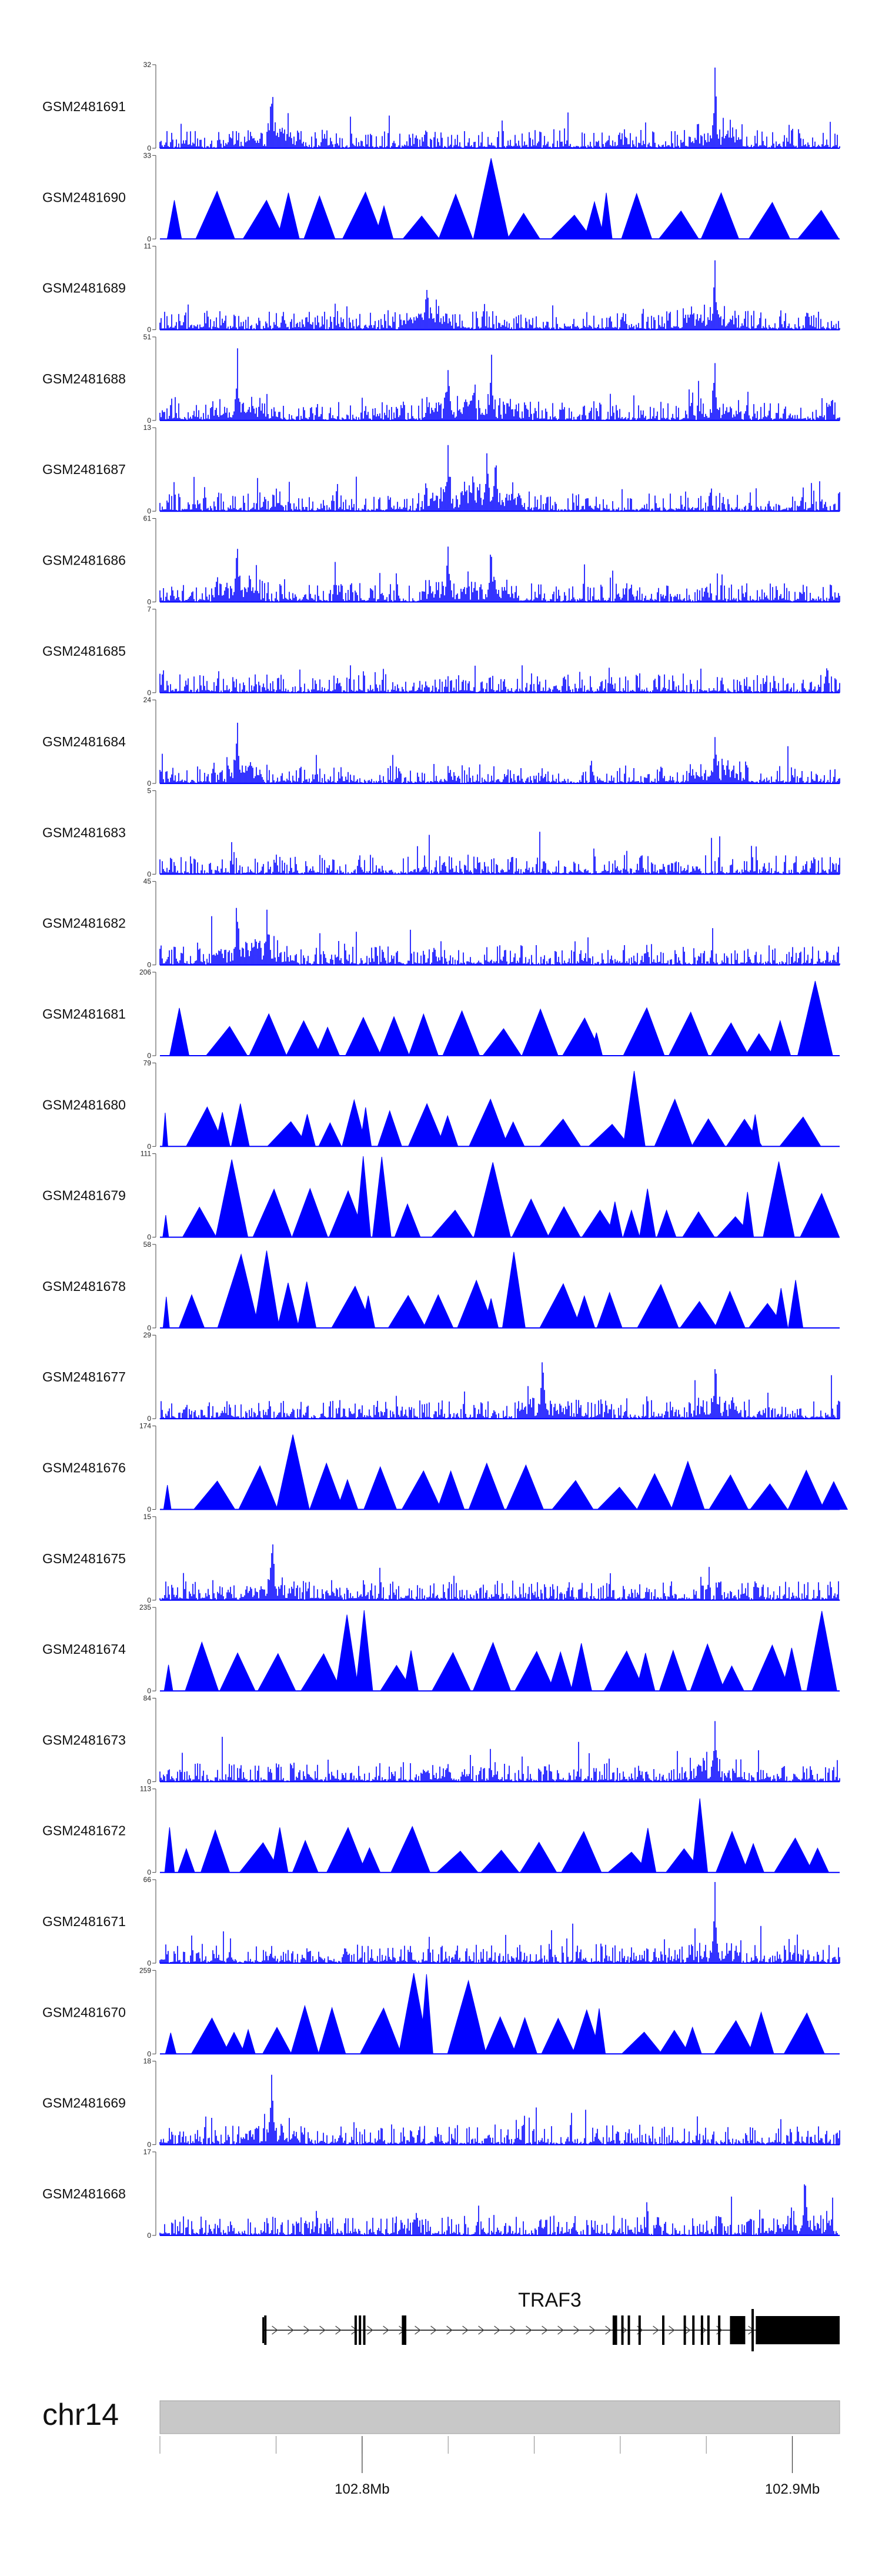  I want to click on track-GSM2481690: GSM2481690 33 0, so click(441, 197).